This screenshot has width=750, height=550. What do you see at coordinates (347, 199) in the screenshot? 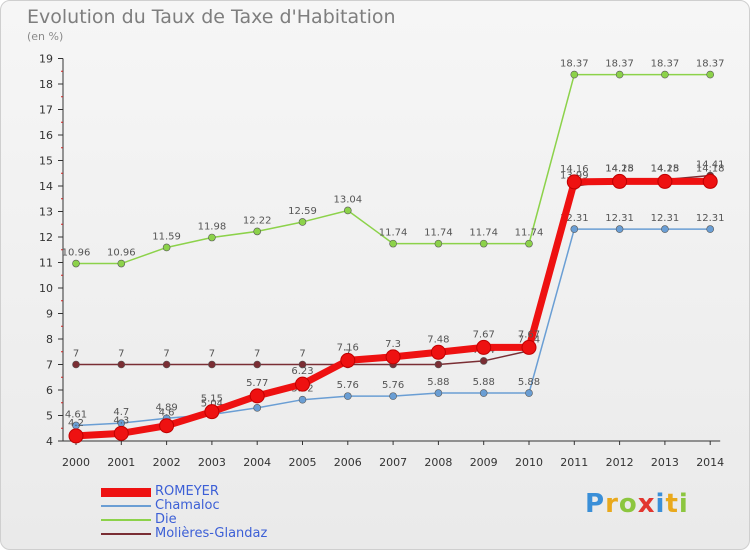
I see `data-label-die: 13.04` at bounding box center [347, 199].